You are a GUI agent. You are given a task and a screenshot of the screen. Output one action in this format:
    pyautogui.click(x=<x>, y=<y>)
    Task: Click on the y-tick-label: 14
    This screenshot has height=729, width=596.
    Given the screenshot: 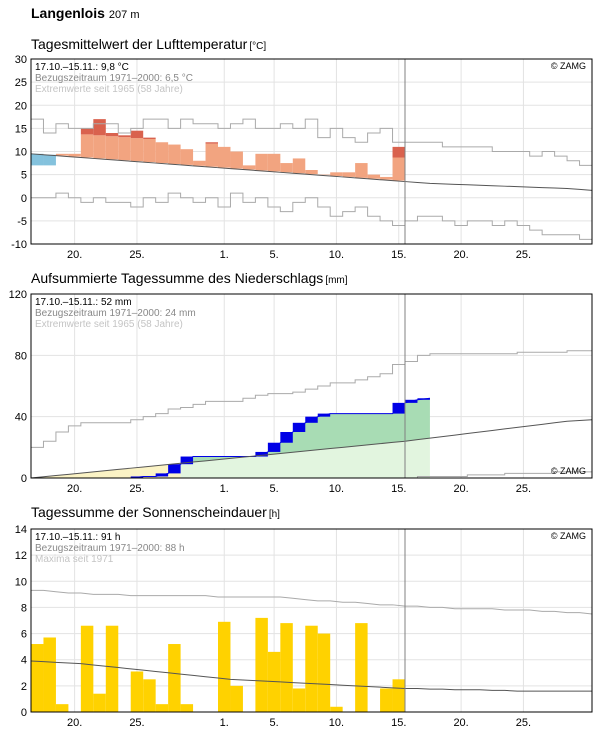 What is the action you would take?
    pyautogui.click(x=21, y=530)
    